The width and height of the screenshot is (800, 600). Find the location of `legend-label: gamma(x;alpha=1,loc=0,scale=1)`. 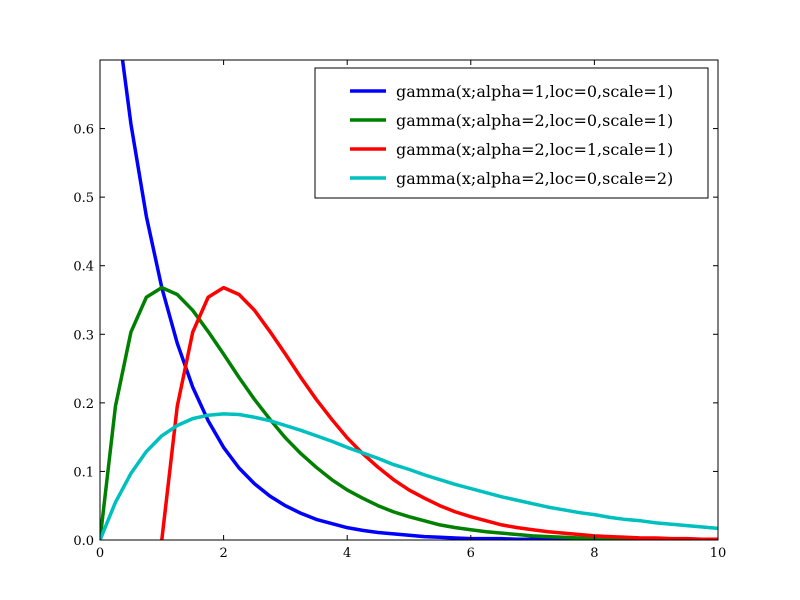

legend-label: gamma(x;alpha=1,loc=0,scale=1) is located at coordinates (534, 91).